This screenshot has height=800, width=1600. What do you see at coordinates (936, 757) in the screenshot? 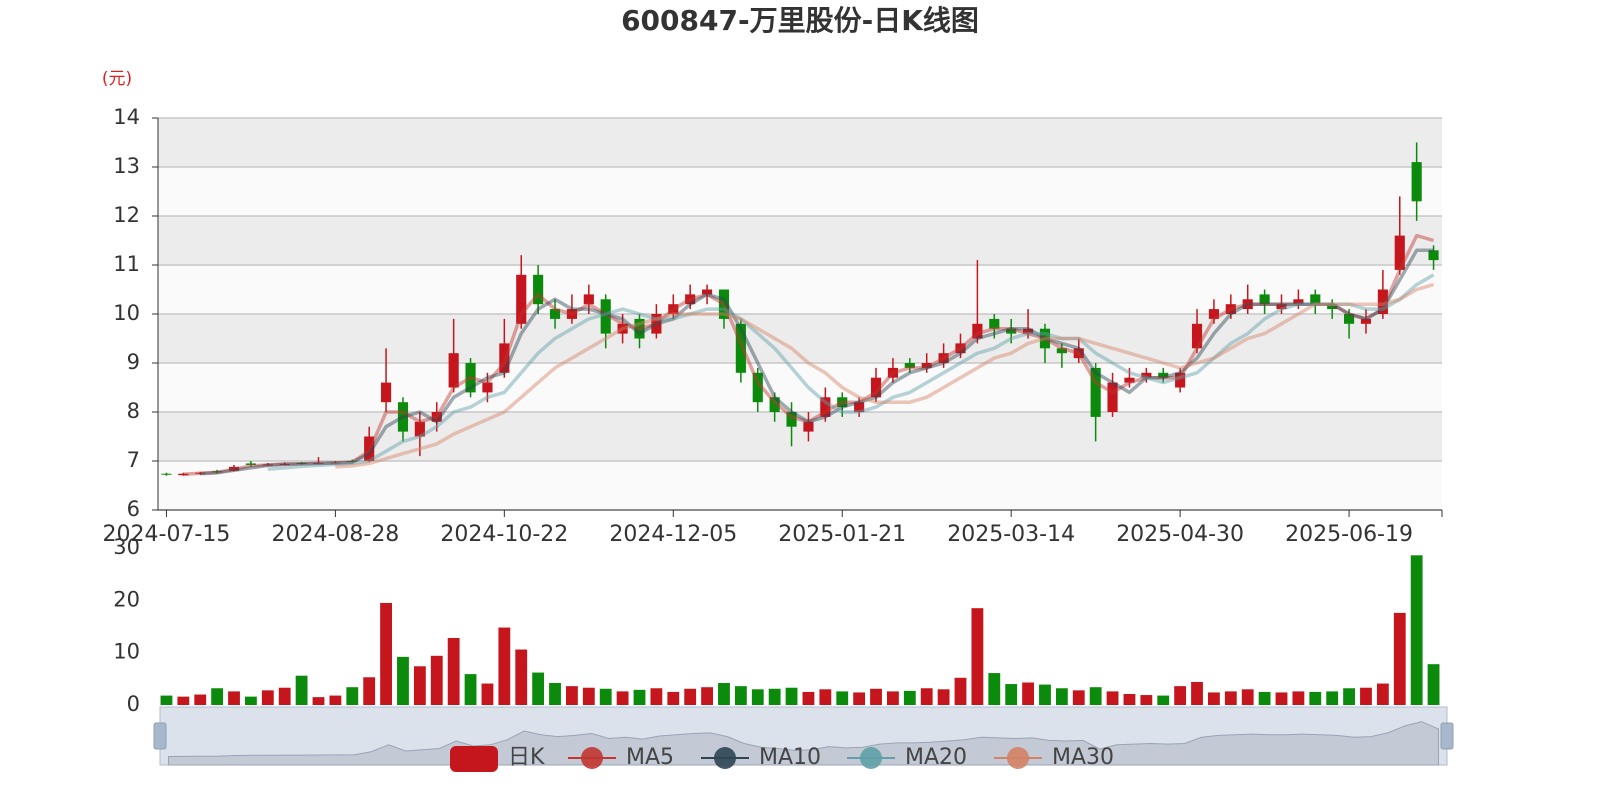
I see `legend-label: MA20` at bounding box center [936, 757].